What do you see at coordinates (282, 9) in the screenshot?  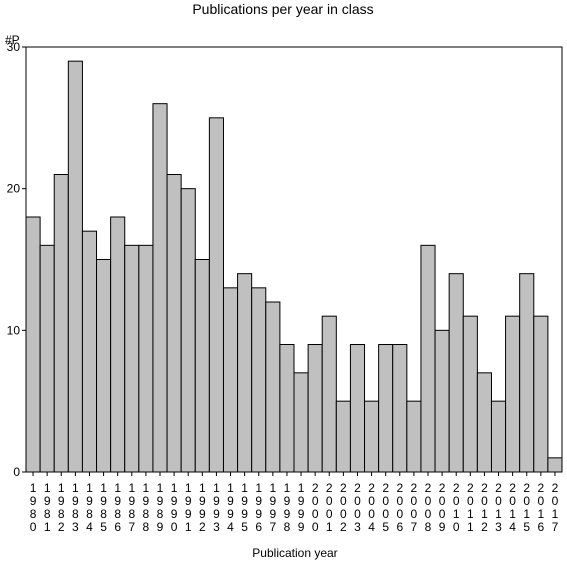 I see `chart-title: Publications per year in class` at bounding box center [282, 9].